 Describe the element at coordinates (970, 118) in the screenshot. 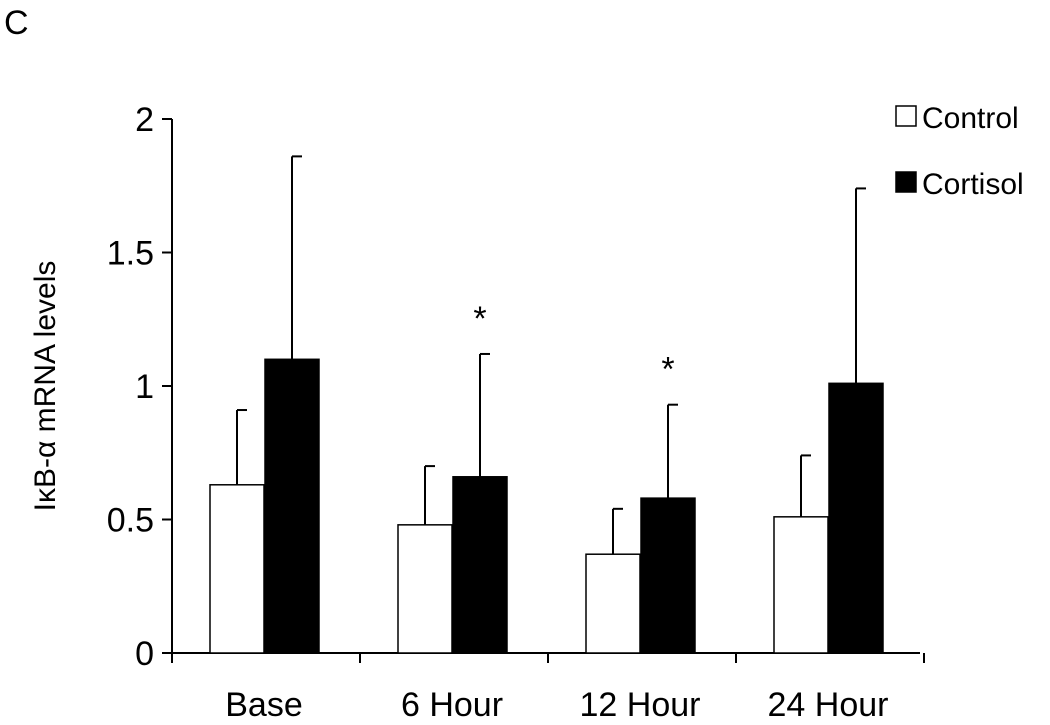

I see `legend-label-control: Control` at that location.